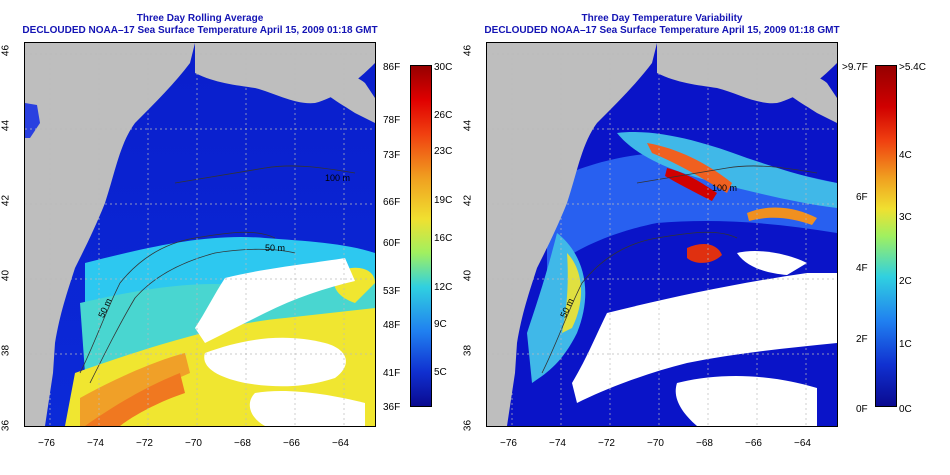 The width and height of the screenshot is (950, 475). What do you see at coordinates (802, 443) in the screenshot?
I see `right-xtick-64: −64` at bounding box center [802, 443].